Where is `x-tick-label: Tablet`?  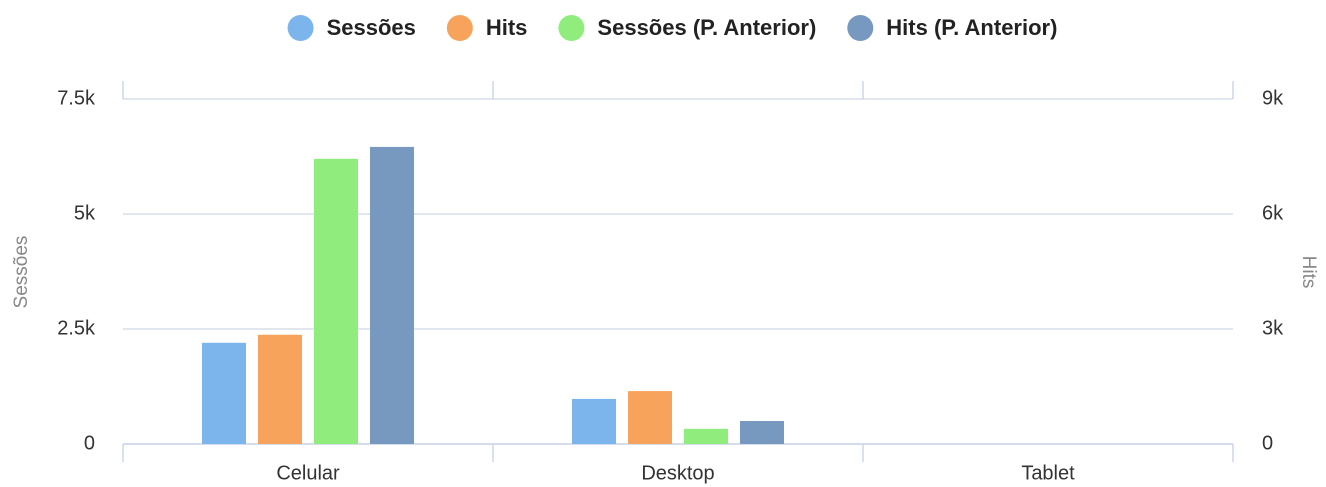
x-tick-label: Tablet is located at coordinates (1048, 473).